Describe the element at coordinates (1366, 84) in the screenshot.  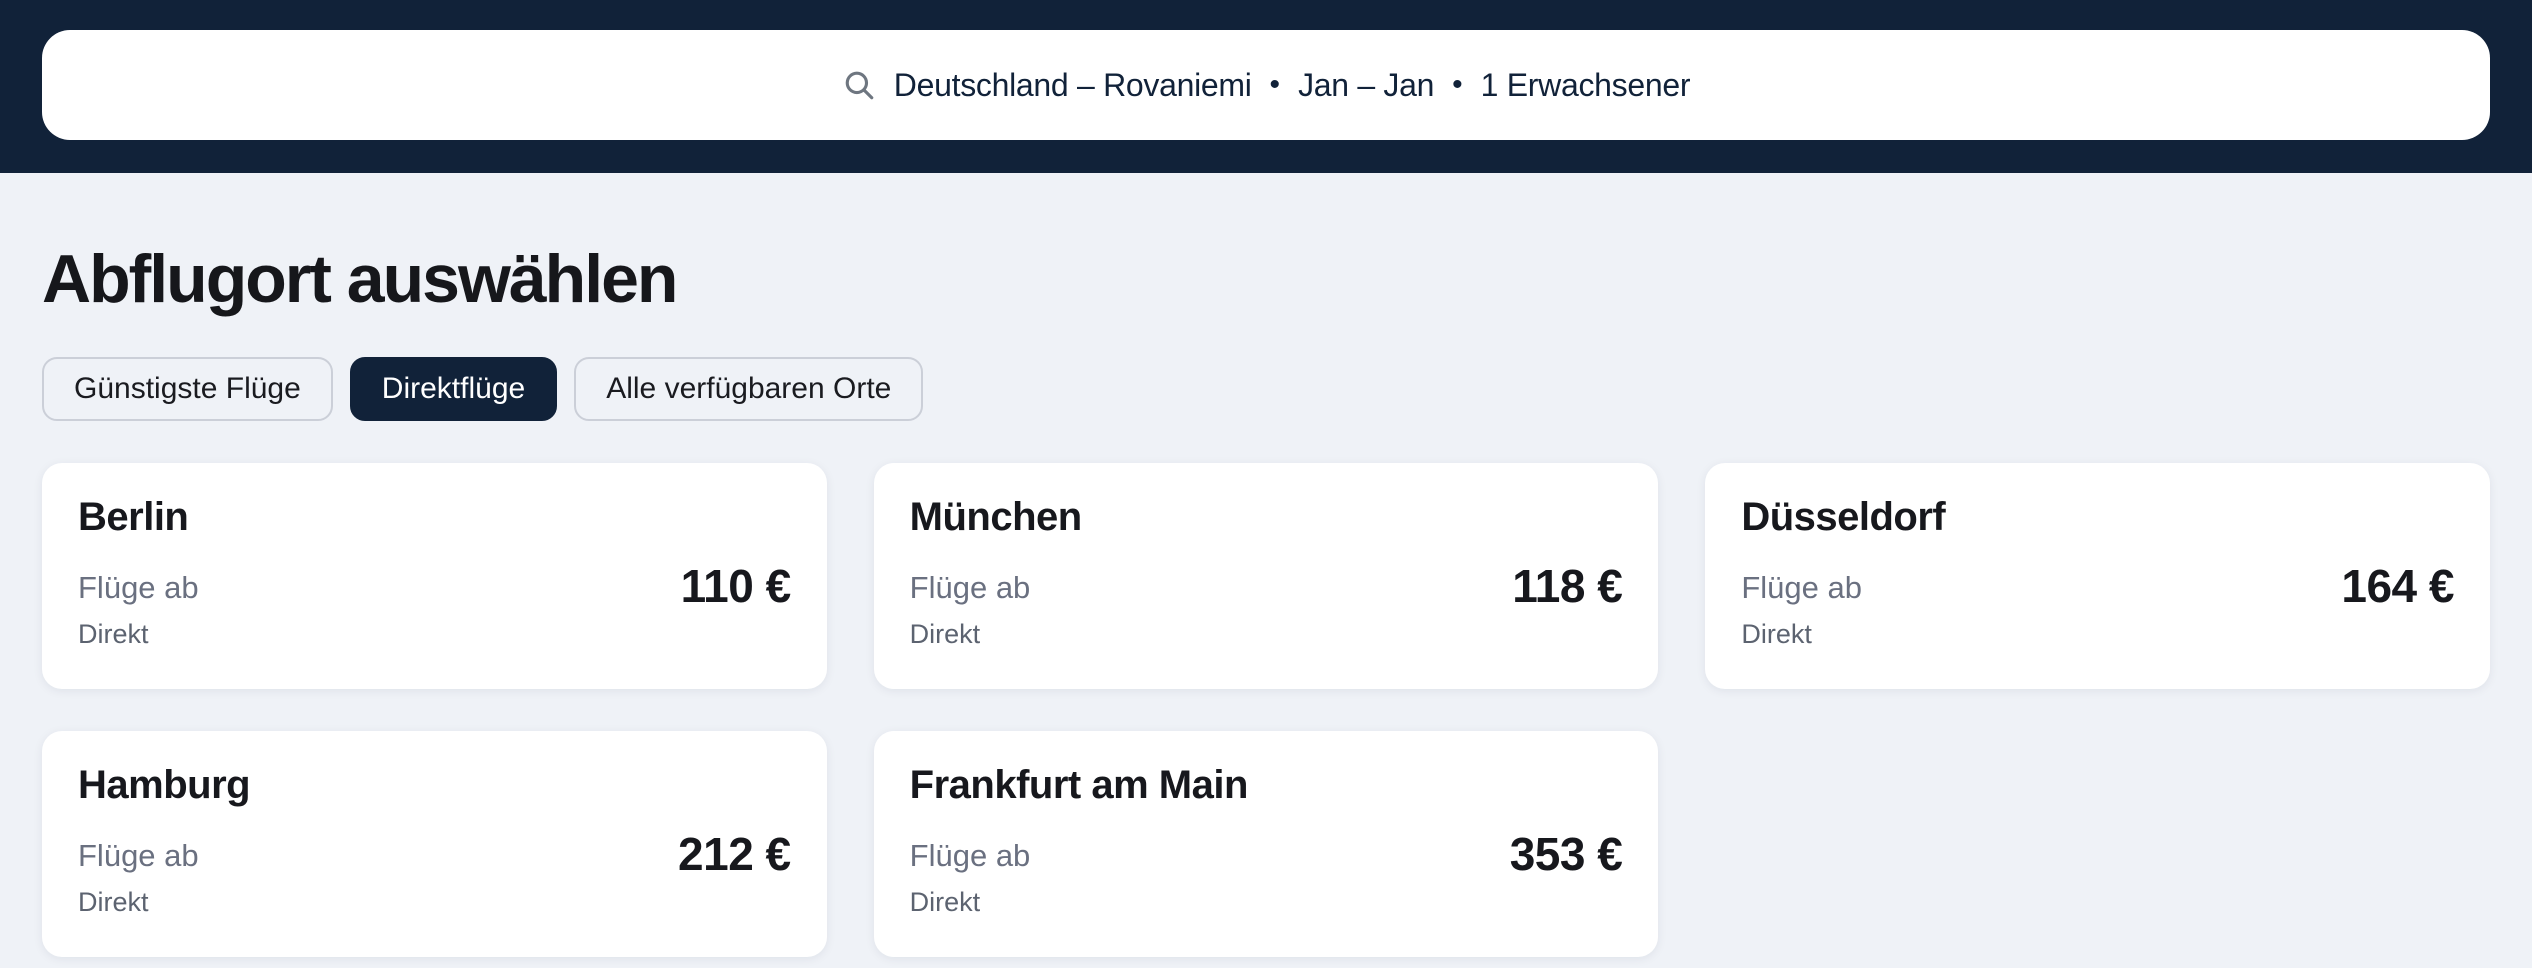
I see `search-dates: Jan – Jan` at that location.